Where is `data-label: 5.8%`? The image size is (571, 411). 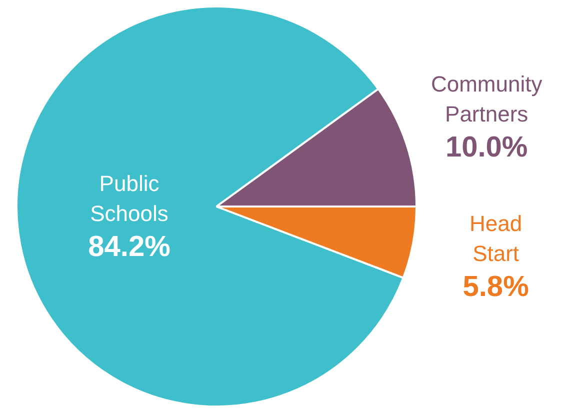
data-label: 5.8% is located at coordinates (496, 286).